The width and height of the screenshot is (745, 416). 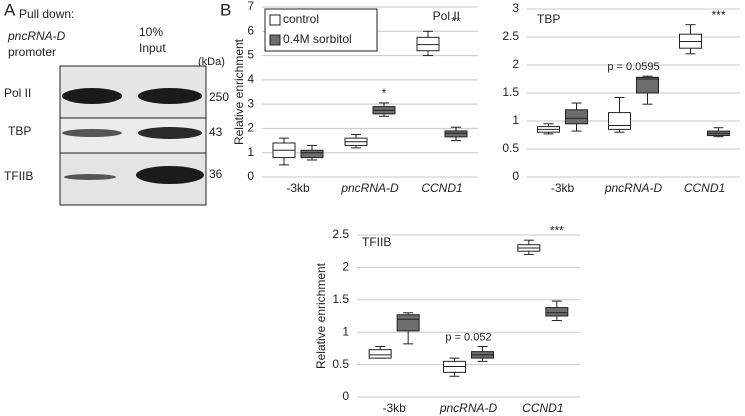 I want to click on row-label: Pol II, so click(x=17, y=93).